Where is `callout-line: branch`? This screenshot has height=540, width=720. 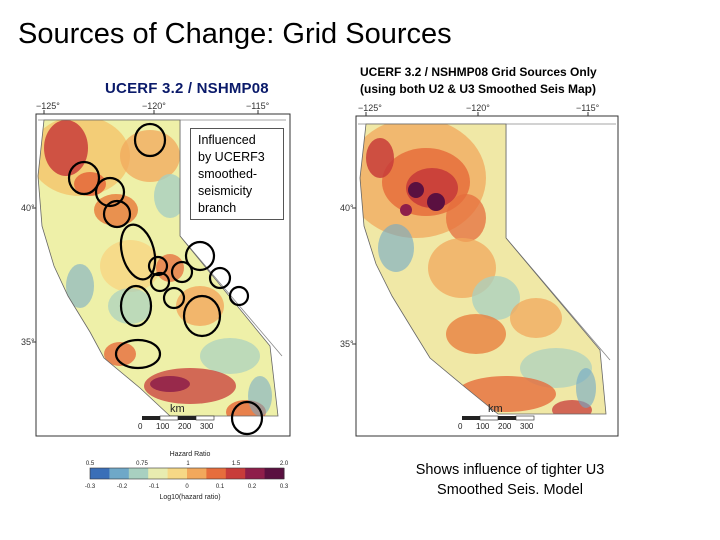 callout-line: branch is located at coordinates (217, 208).